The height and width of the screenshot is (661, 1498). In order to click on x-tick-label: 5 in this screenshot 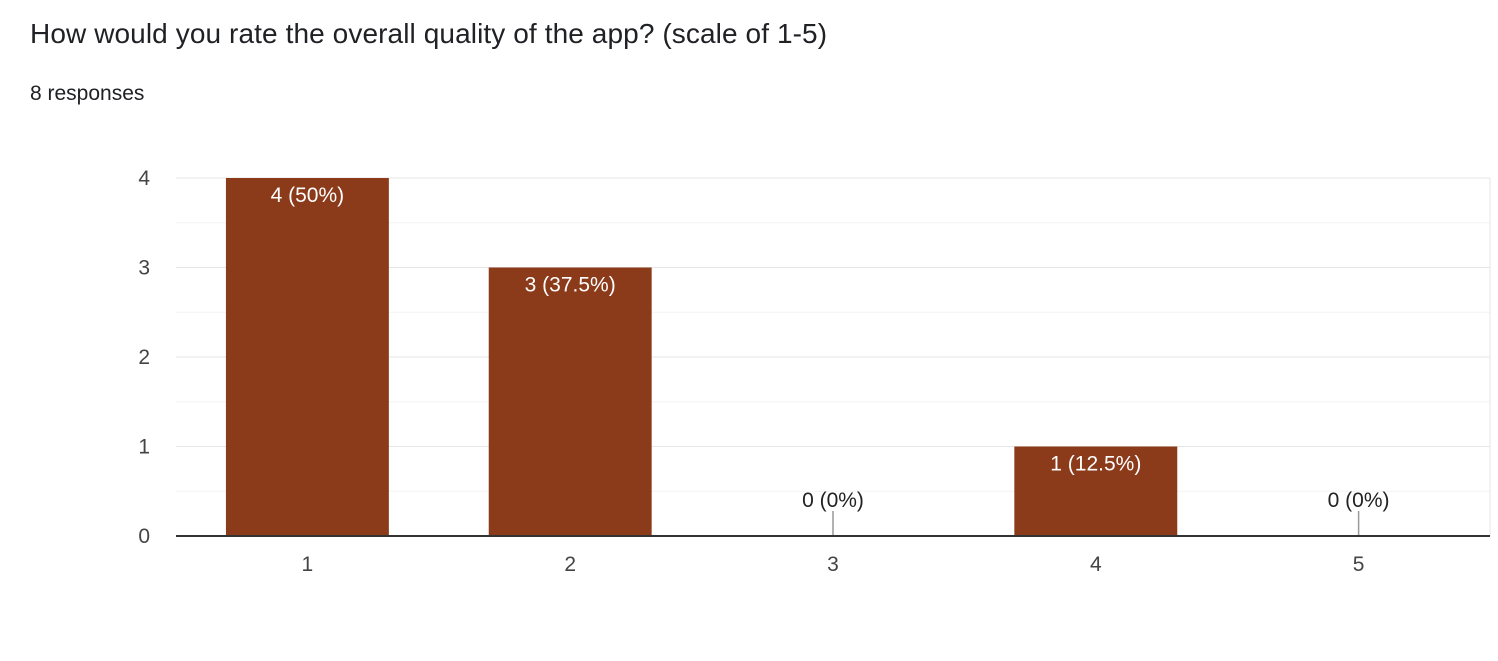, I will do `click(1359, 564)`.